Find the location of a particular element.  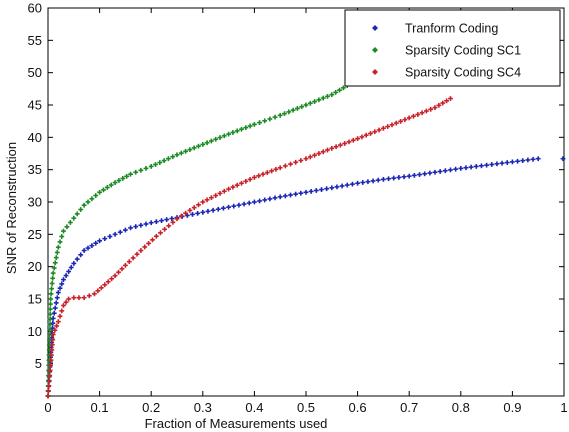

legend-label: Tranform Coding is located at coordinates (451, 29).